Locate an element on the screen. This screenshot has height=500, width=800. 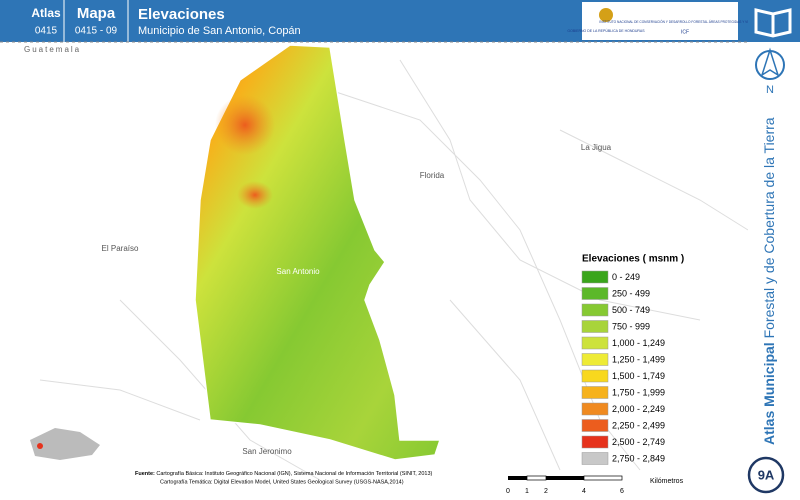
legend-label: 250 - 499 is located at coordinates (631, 293).